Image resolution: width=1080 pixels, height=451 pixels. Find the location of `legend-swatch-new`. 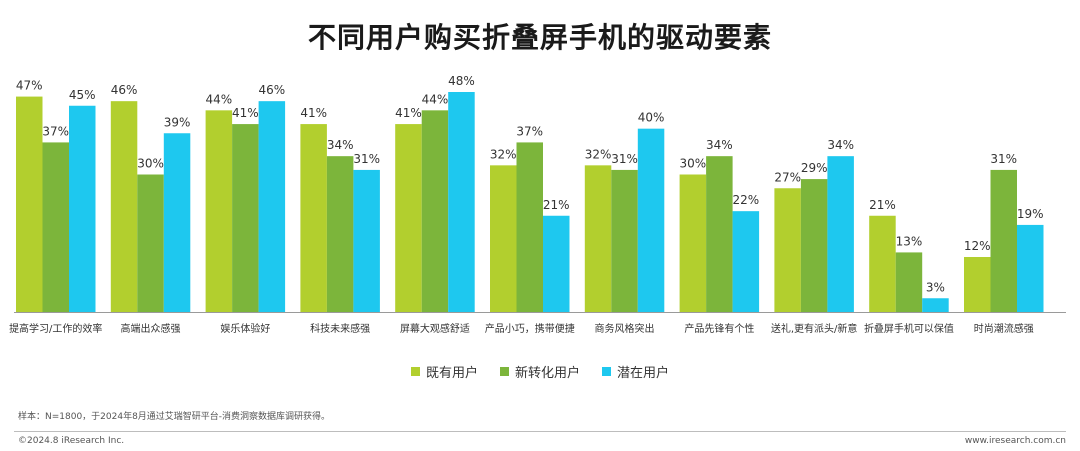

legend-swatch-new is located at coordinates (504, 371).